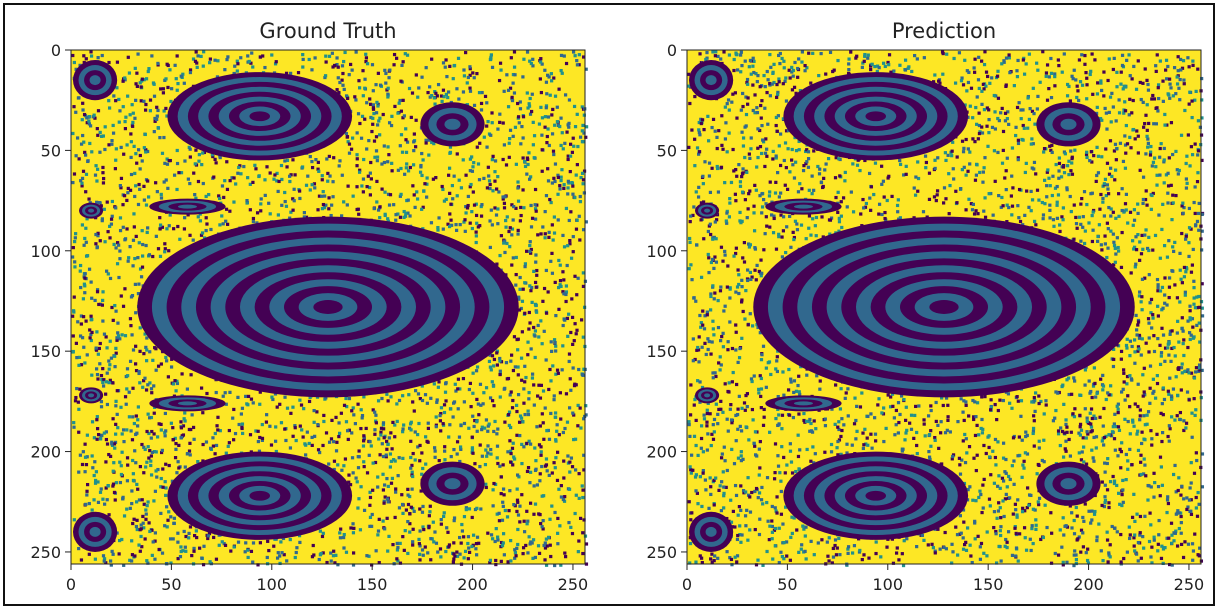  What do you see at coordinates (328, 31) in the screenshot?
I see `panel-title: Ground Truth` at bounding box center [328, 31].